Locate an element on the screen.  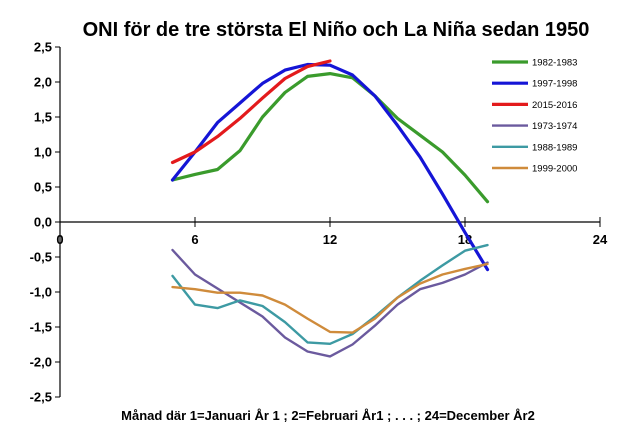
series-line-1999-2000 is located at coordinates (330, 298).